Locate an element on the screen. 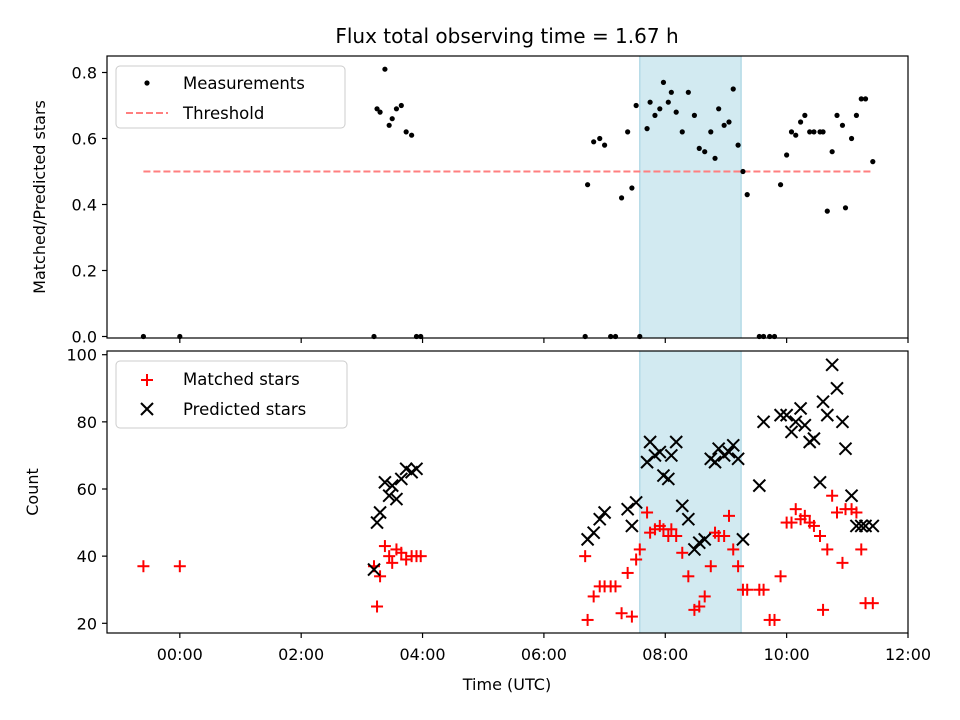 This screenshot has height=720, width=960. top-legend-box is located at coordinates (230, 97).